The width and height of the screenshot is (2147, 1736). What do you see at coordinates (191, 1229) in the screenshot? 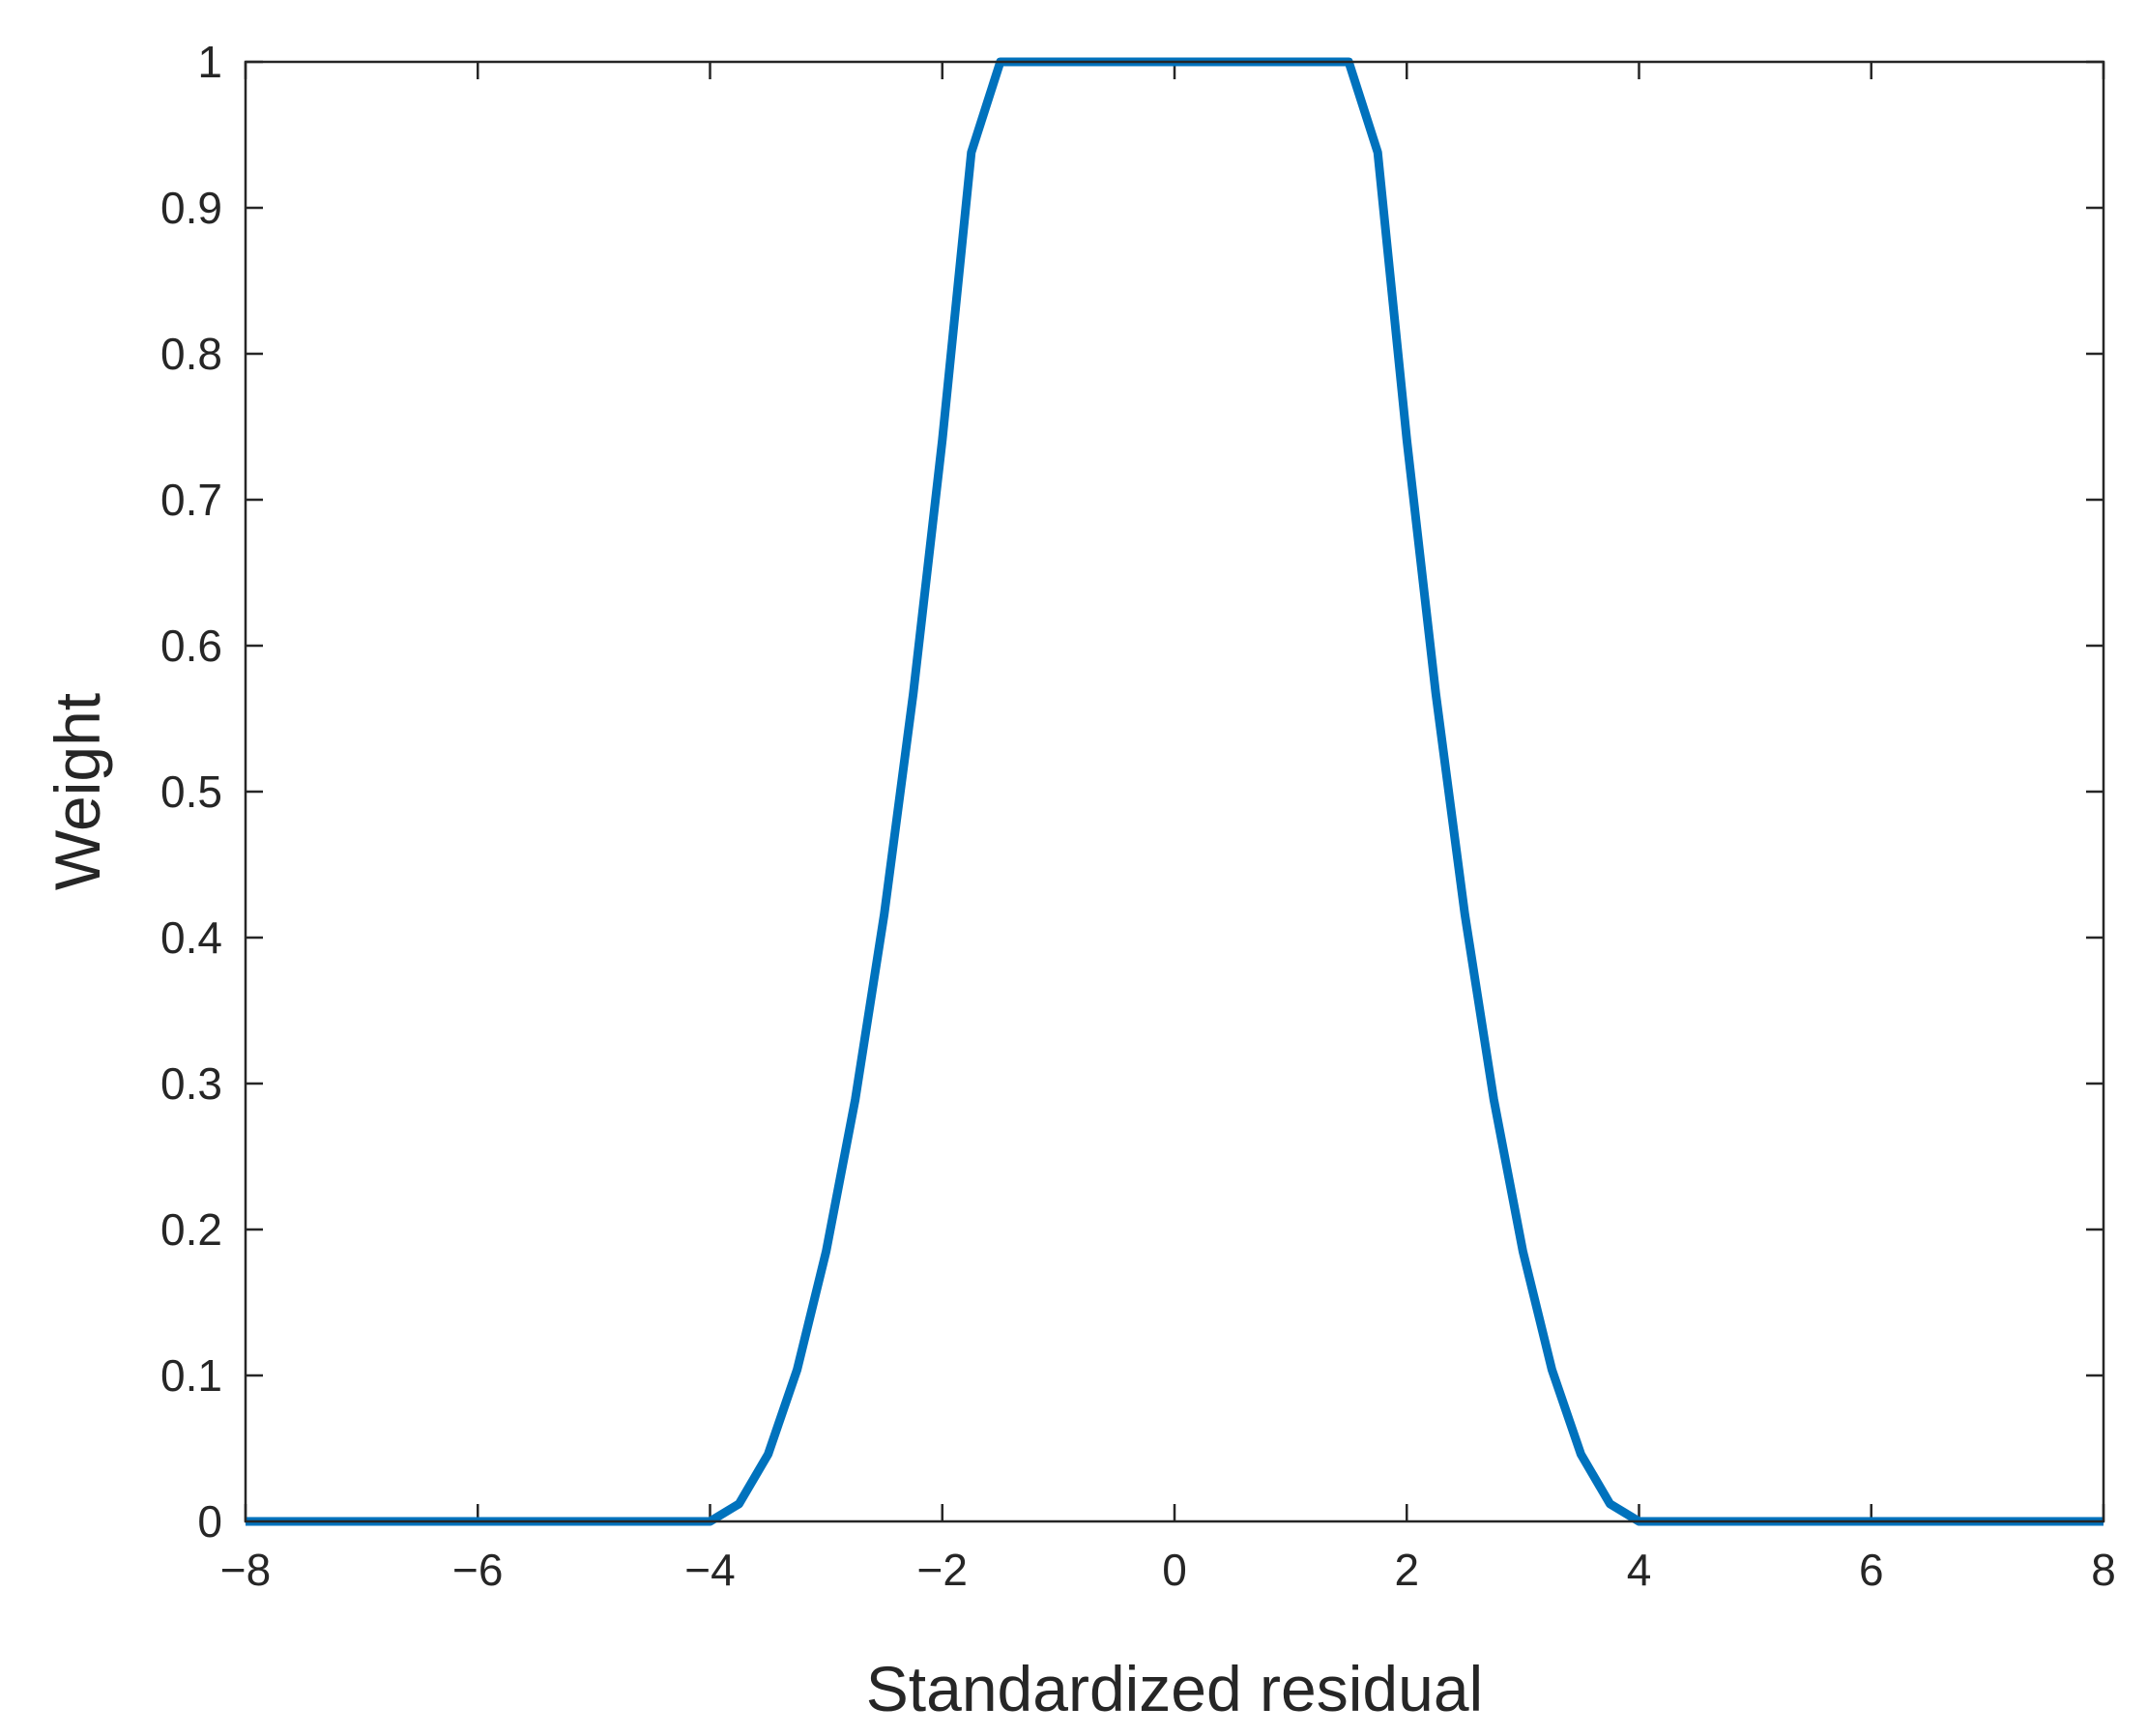
I see `y-tick-label: 0.2` at bounding box center [191, 1229].